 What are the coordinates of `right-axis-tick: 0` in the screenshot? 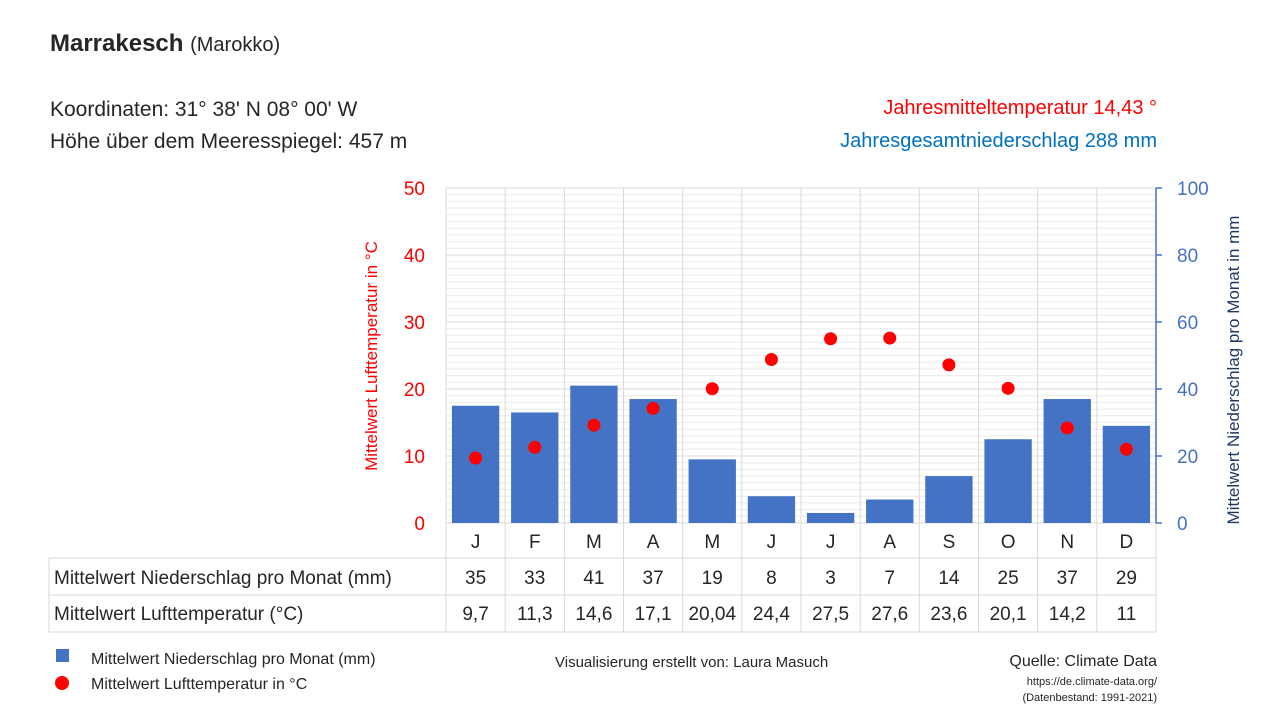 It's located at (1182, 524).